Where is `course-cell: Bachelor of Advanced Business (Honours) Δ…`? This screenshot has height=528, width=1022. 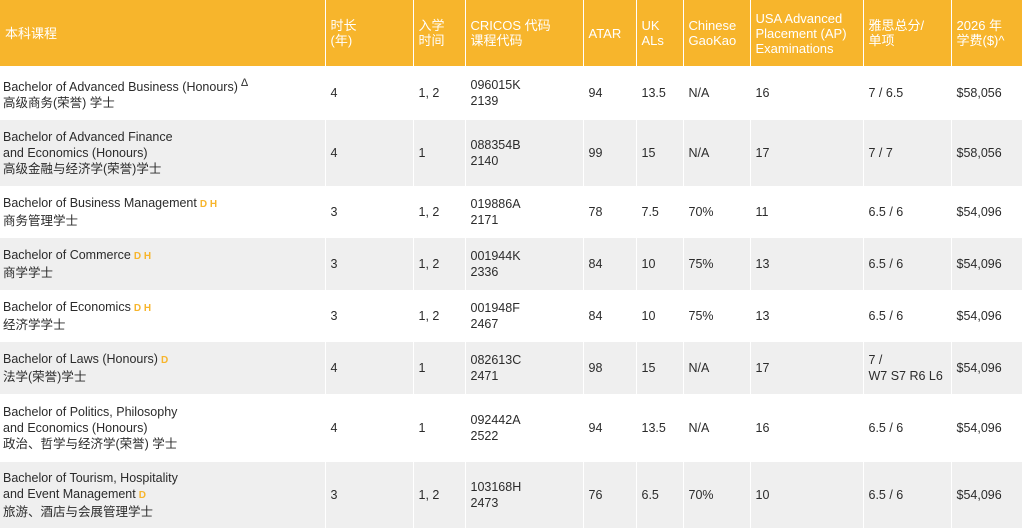
course-cell: Bachelor of Advanced Business (Honours) Δ… is located at coordinates (163, 93).